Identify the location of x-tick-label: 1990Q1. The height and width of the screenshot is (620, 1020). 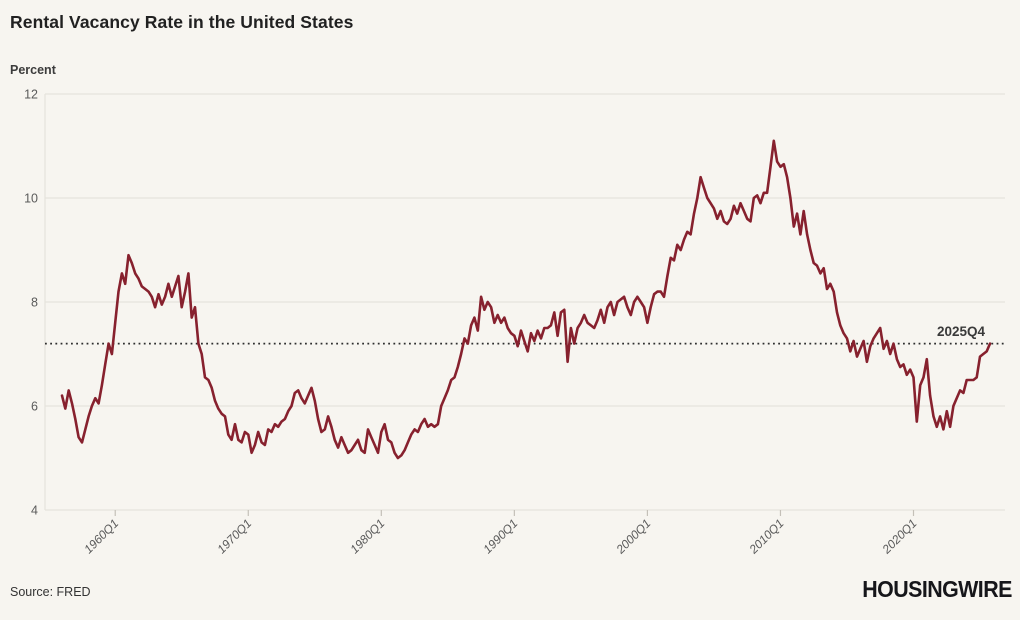
(500, 536).